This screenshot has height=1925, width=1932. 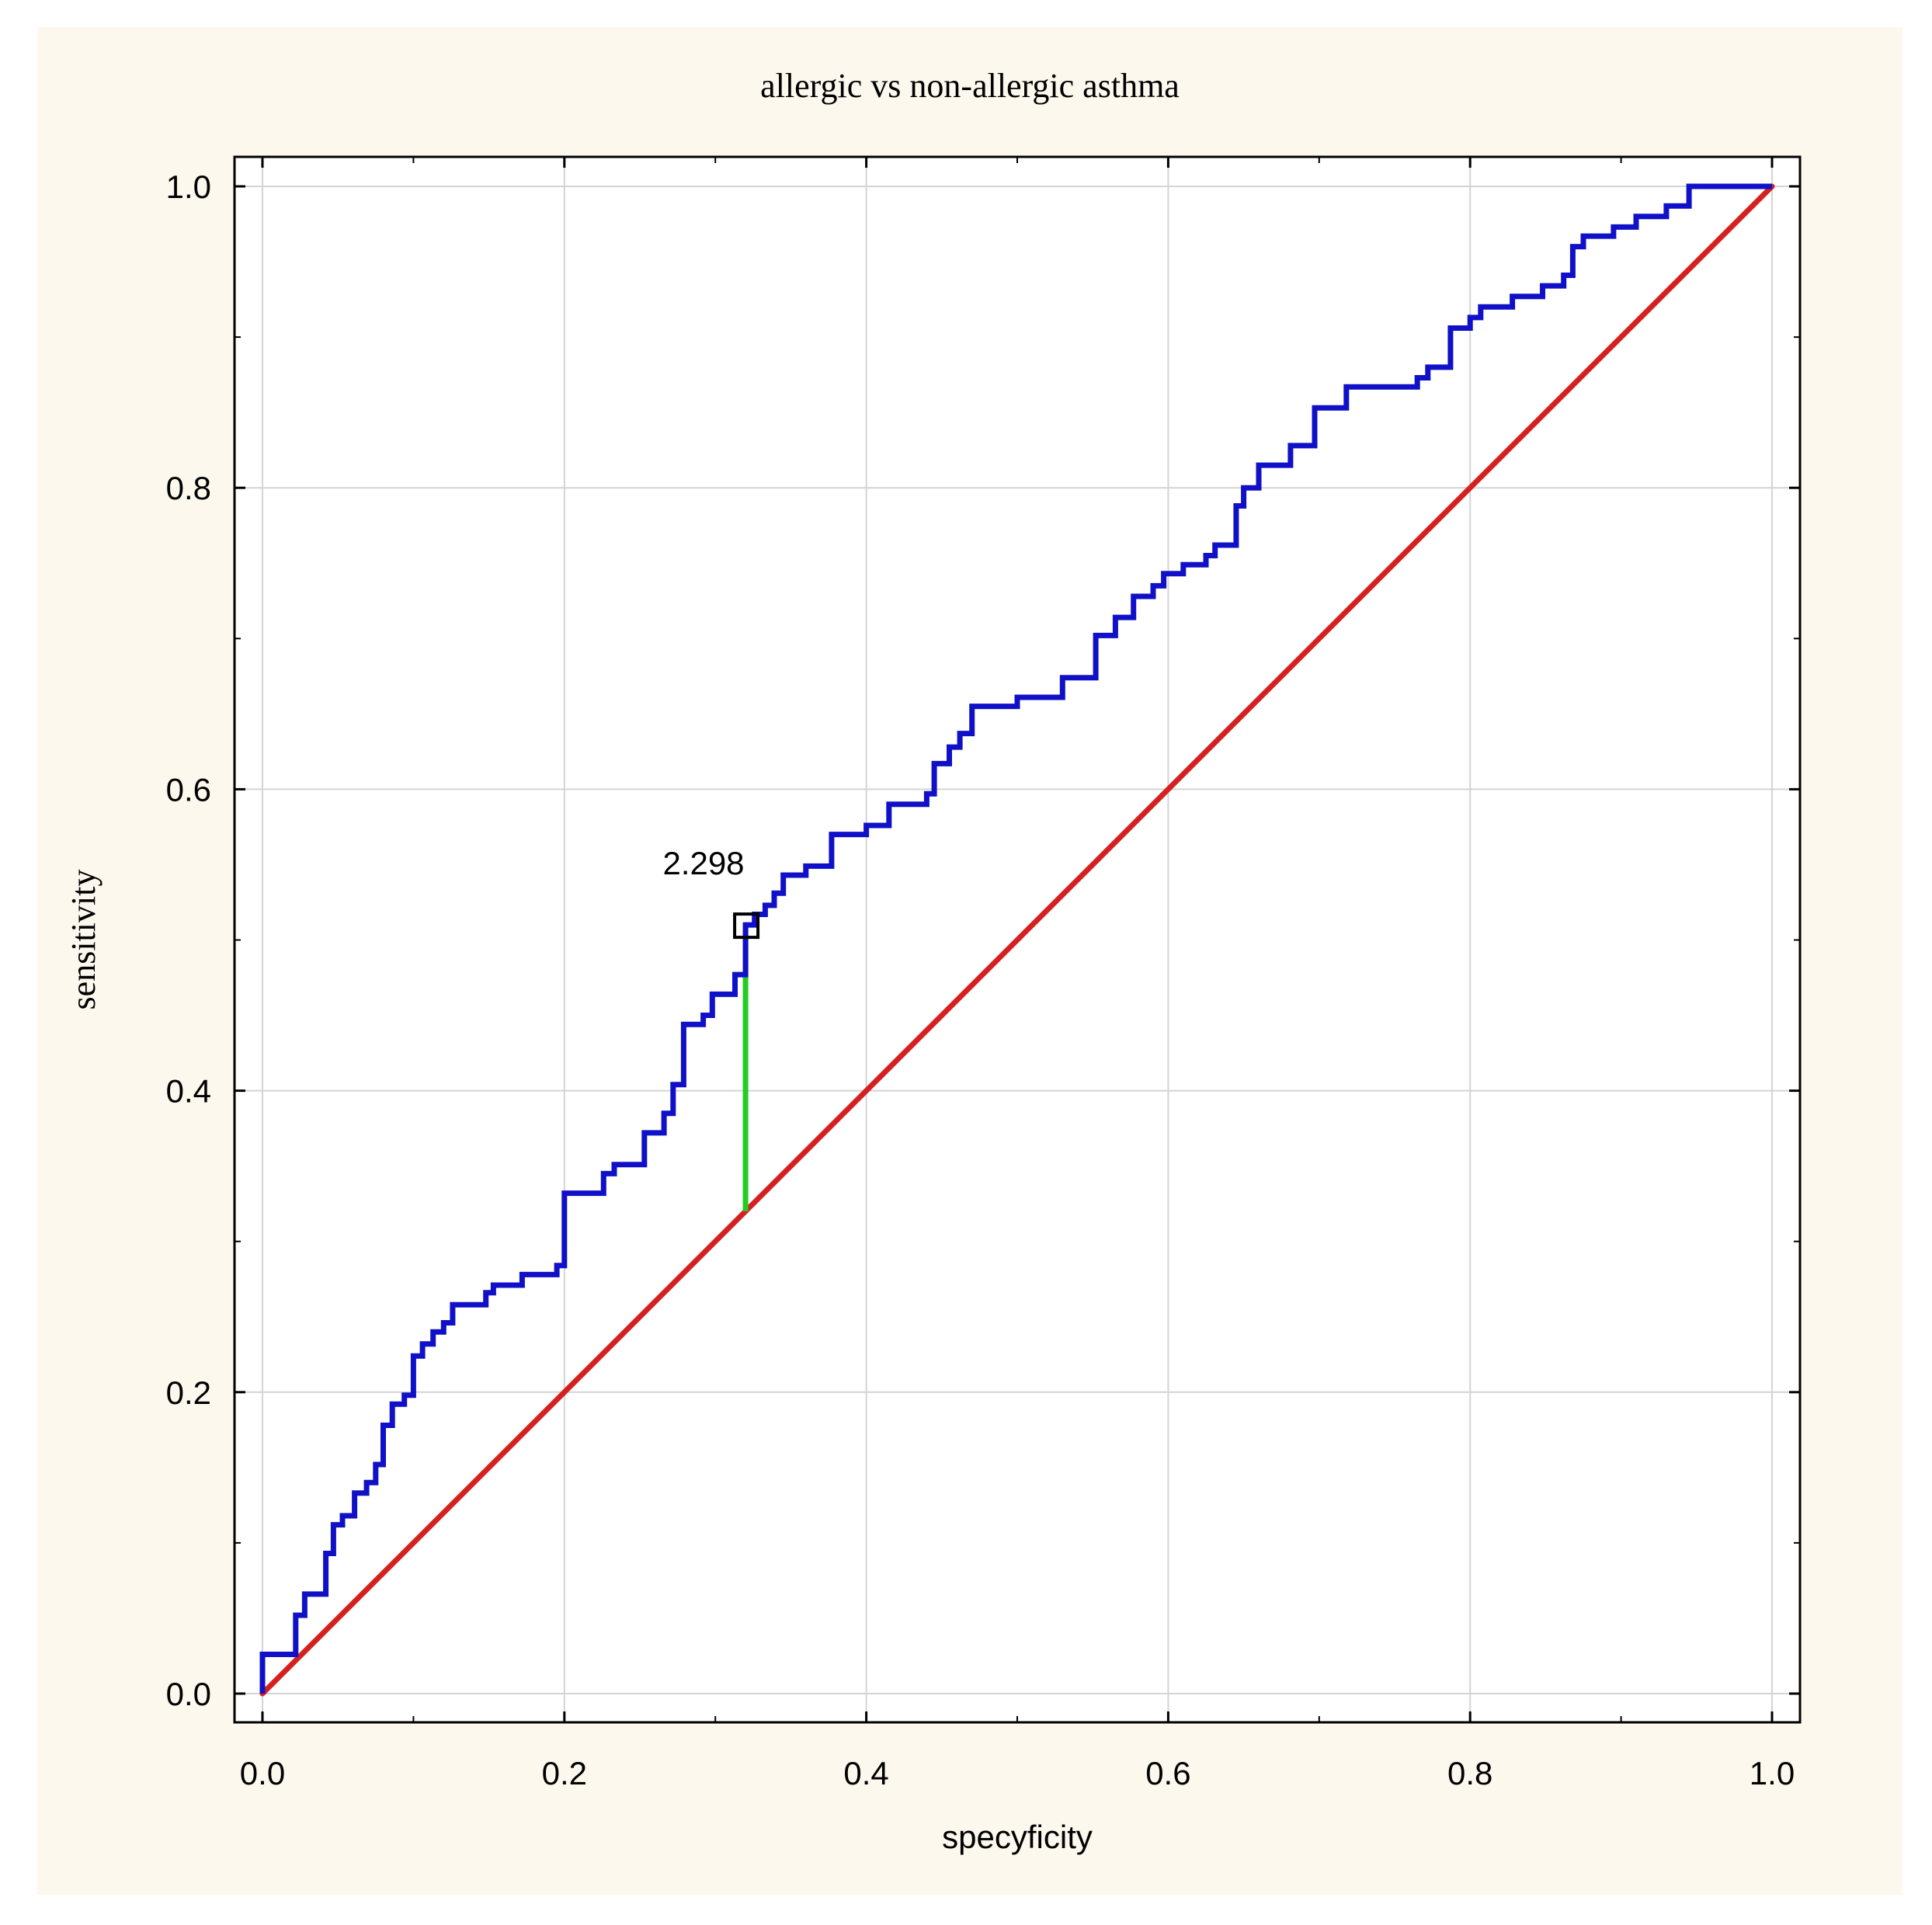 What do you see at coordinates (188, 789) in the screenshot?
I see `y-tick-label: 0.6` at bounding box center [188, 789].